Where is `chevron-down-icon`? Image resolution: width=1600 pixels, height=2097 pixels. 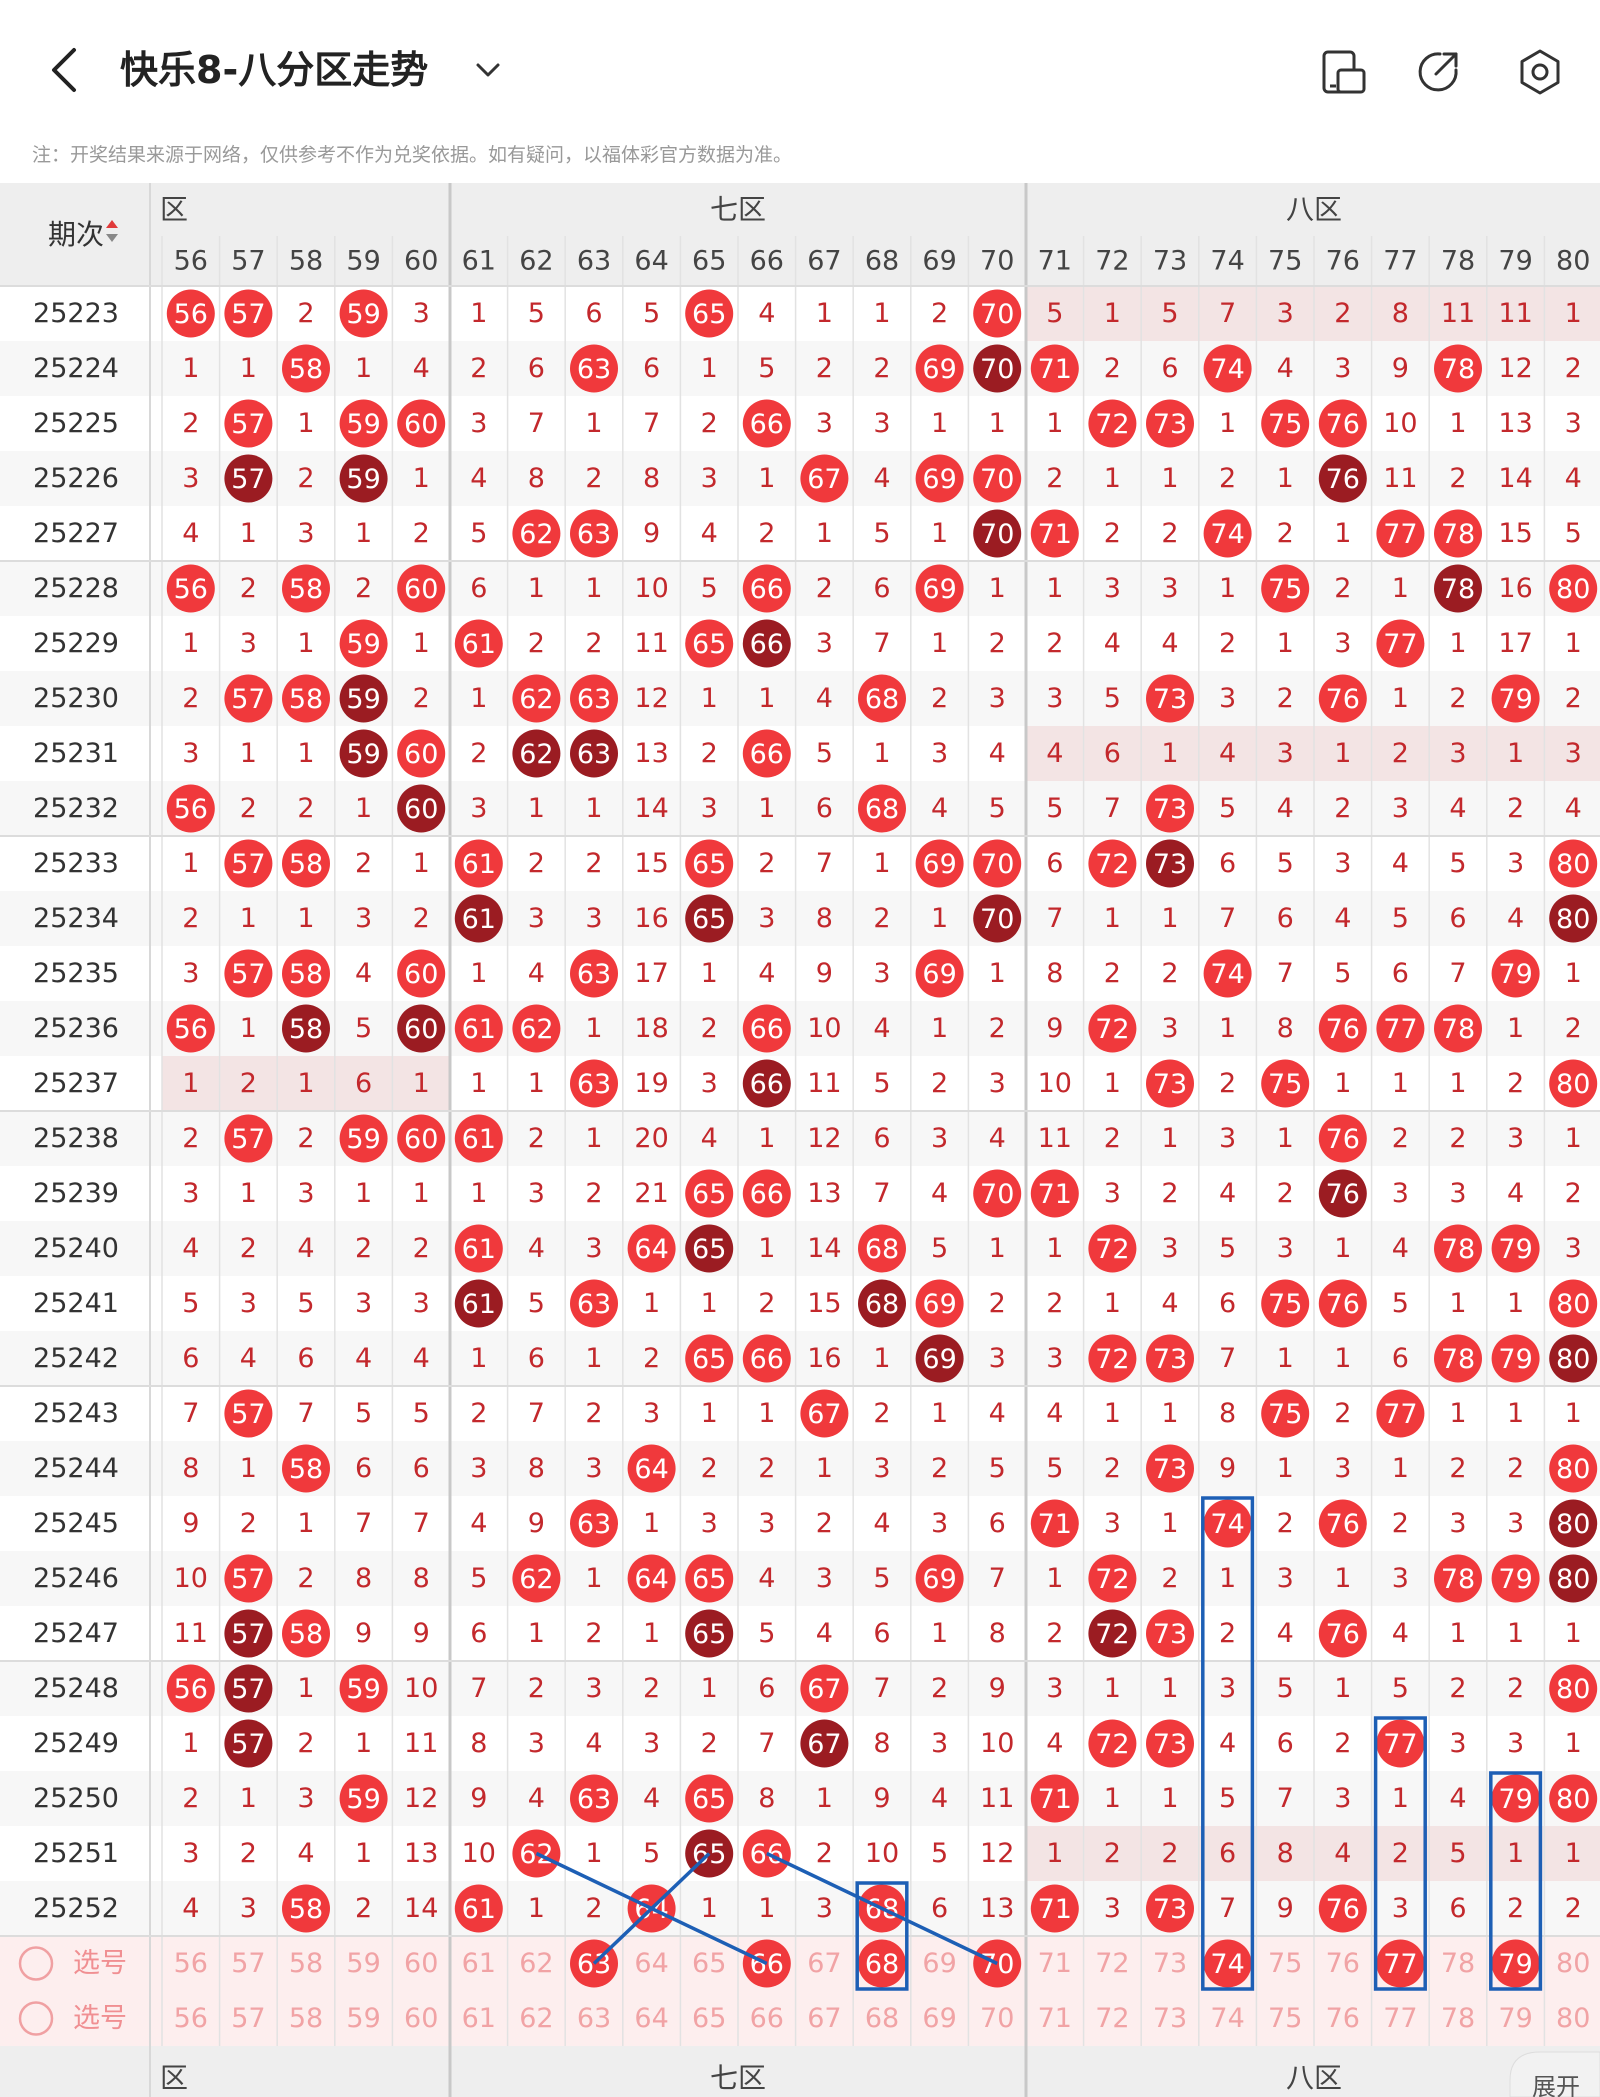
chevron-down-icon is located at coordinates (488, 70).